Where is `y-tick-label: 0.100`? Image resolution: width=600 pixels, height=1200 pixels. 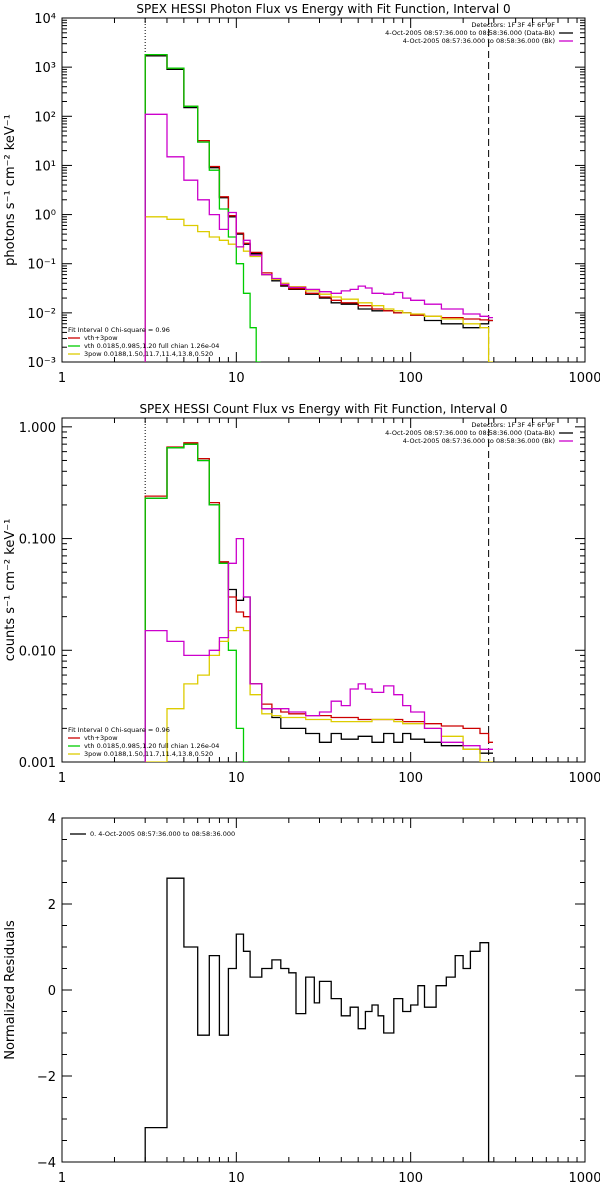 y-tick-label: 0.100 is located at coordinates (37, 540).